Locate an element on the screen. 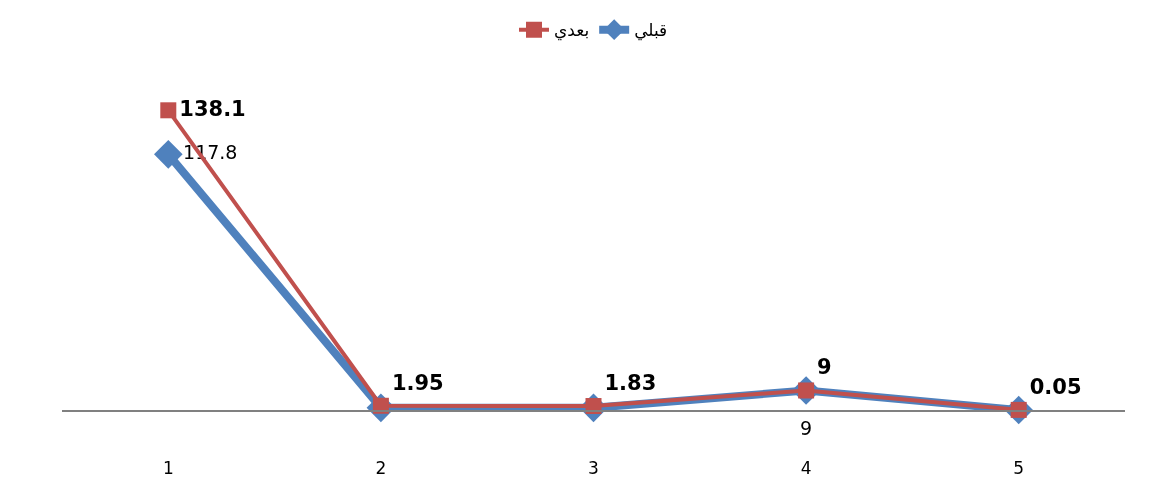 This screenshot has height=490, width=1172. data-label: 1.95 is located at coordinates (417, 382).